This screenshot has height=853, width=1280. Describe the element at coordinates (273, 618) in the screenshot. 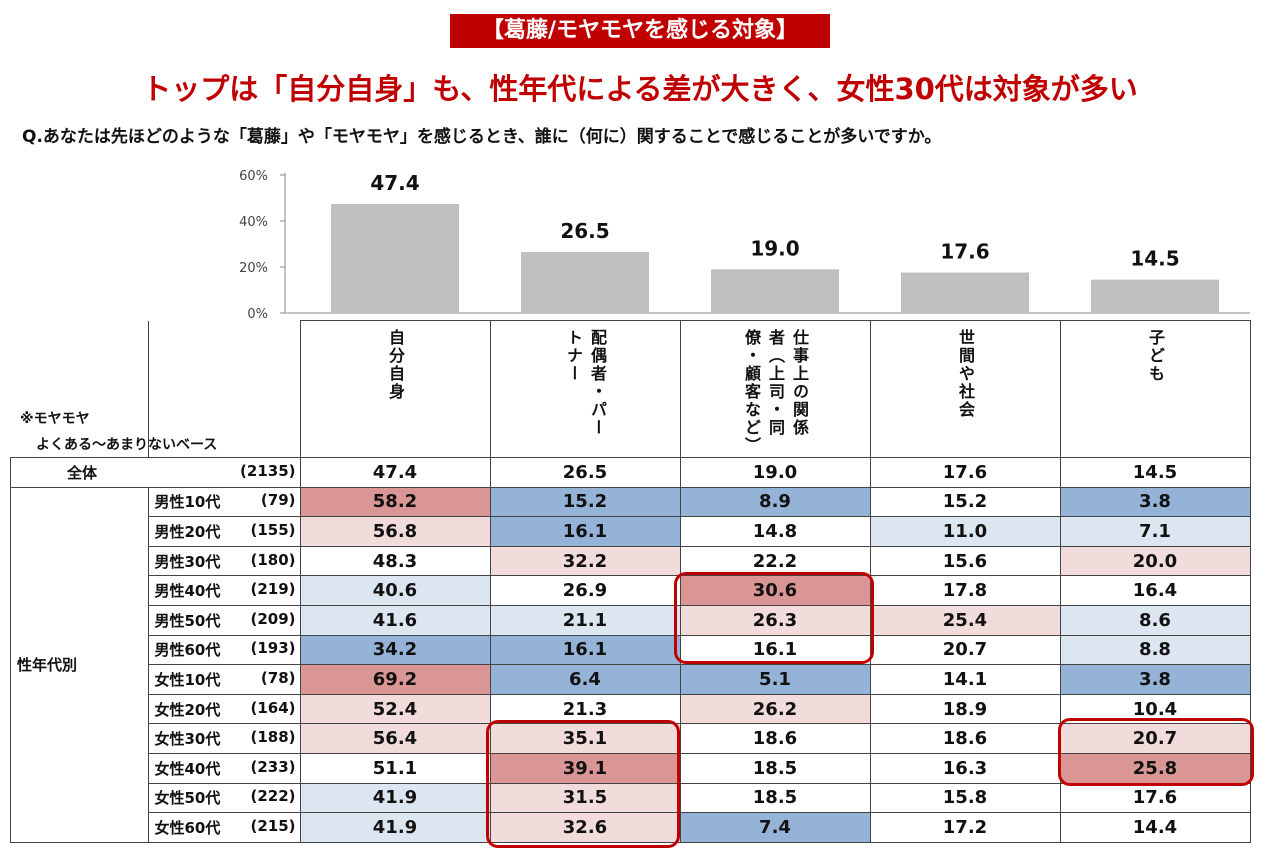

I see `row-n: (209)` at that location.